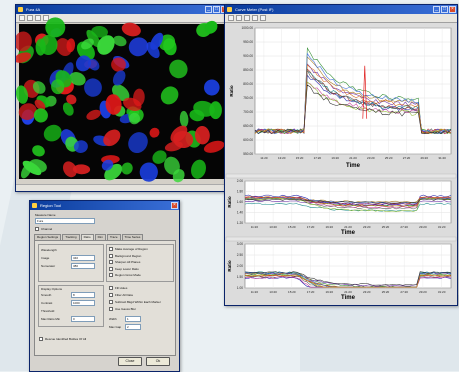  I want to click on tab-region-settings: Region Settings, so click(48, 237).